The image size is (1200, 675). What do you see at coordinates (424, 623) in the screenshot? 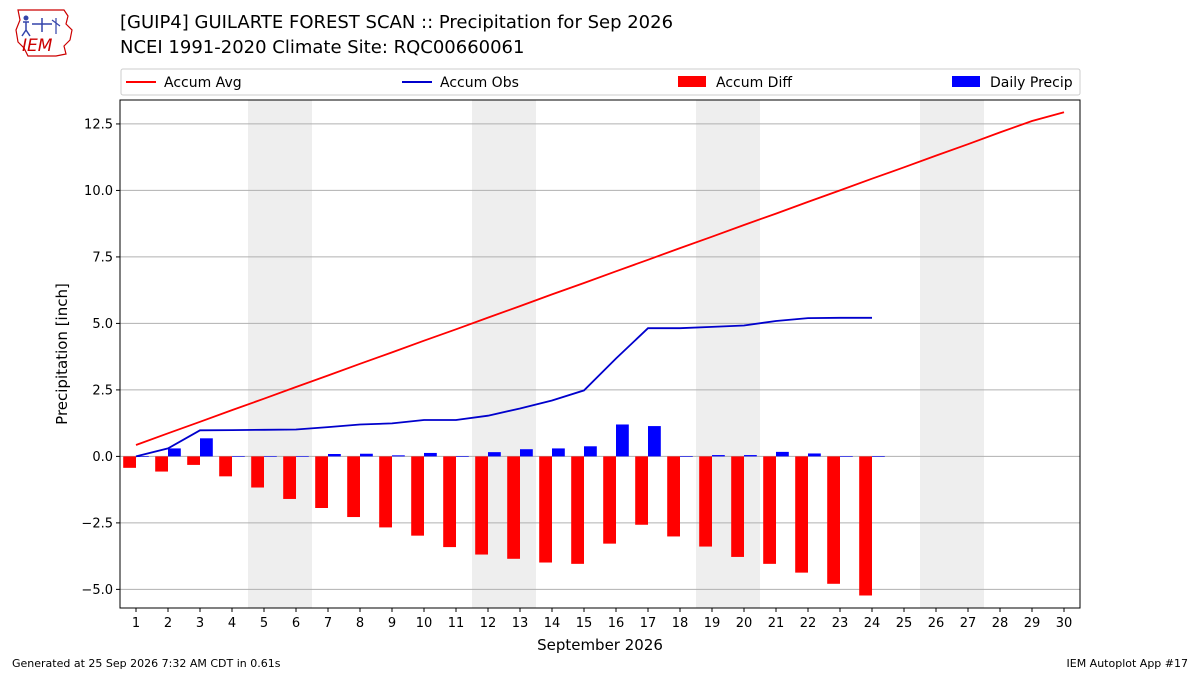
I see `x-tick-label: 10` at bounding box center [424, 623].